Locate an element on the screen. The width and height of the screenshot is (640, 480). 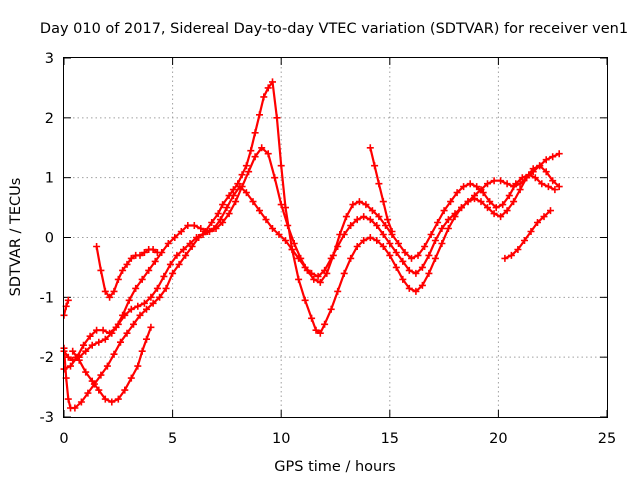
y-tick-label: 1 is located at coordinates (49, 179).